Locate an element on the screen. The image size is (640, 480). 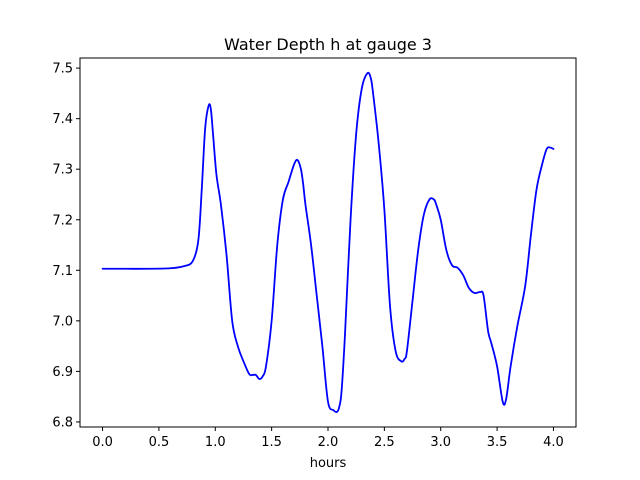
chart-title: Water Depth h at gauge 3 is located at coordinates (328, 44).